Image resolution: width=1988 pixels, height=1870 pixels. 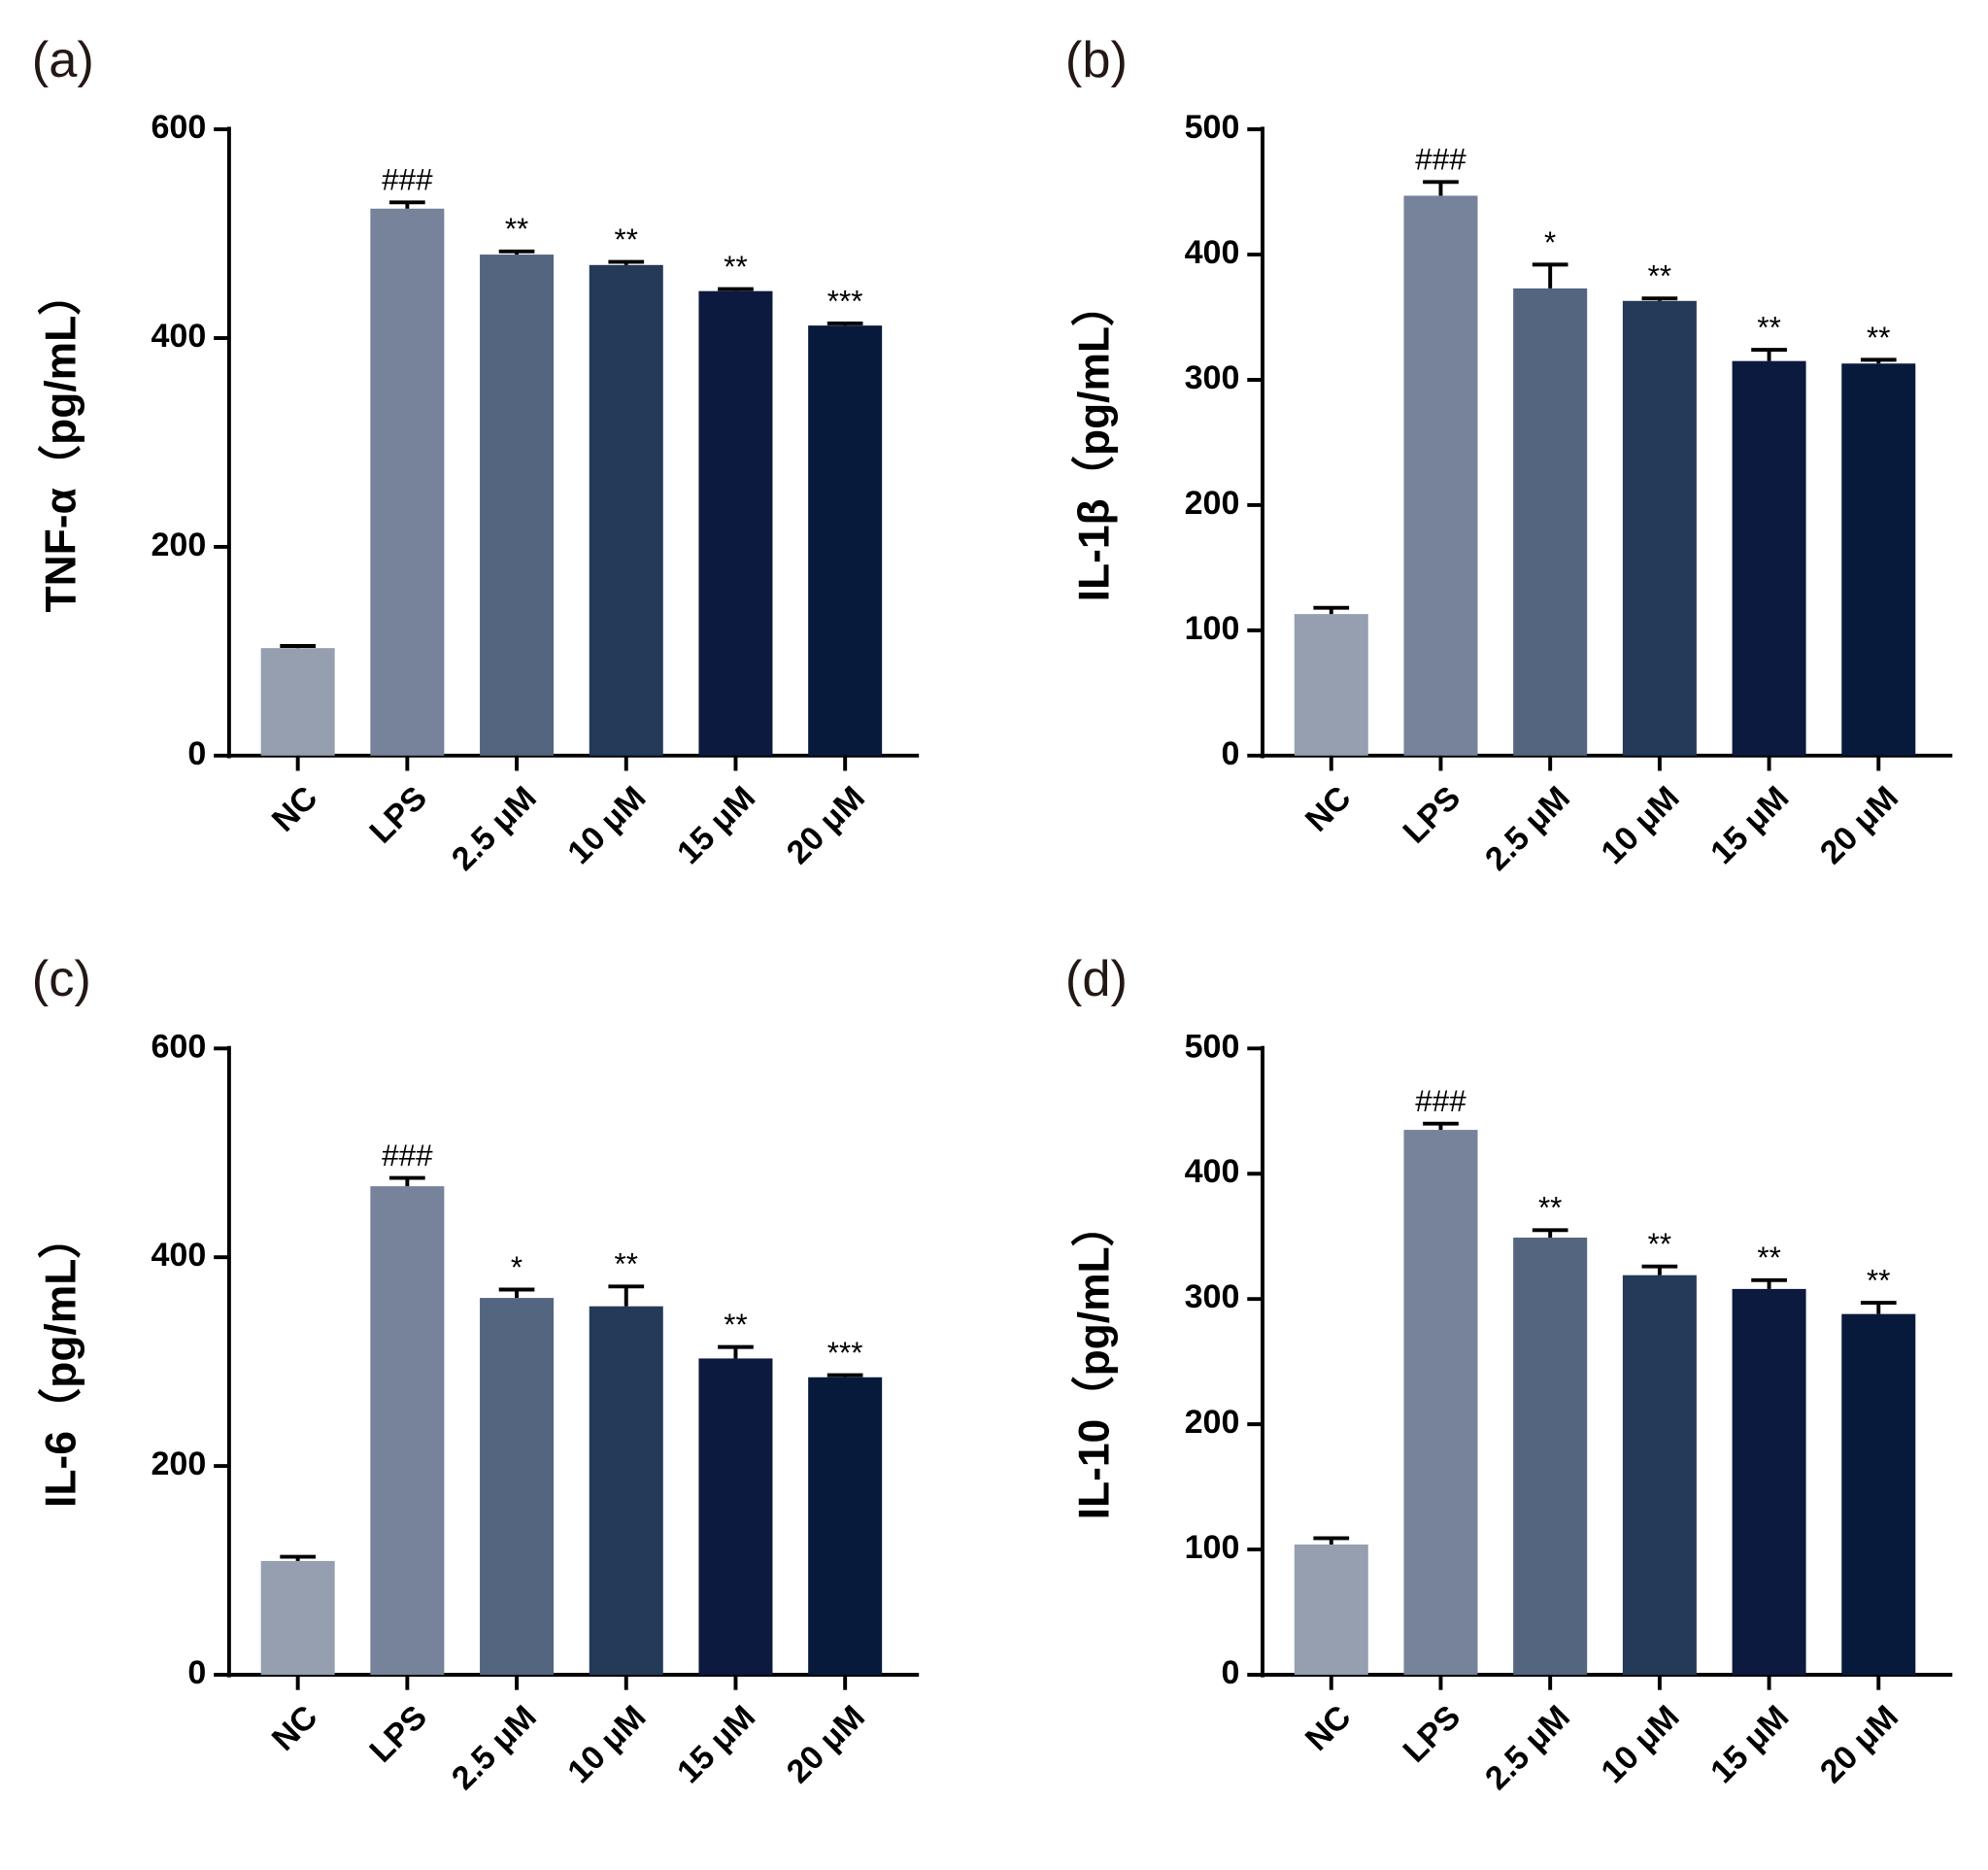 What do you see at coordinates (60, 1361) in the screenshot?
I see `y-axis-label: IL-6（pg/mL）` at bounding box center [60, 1361].